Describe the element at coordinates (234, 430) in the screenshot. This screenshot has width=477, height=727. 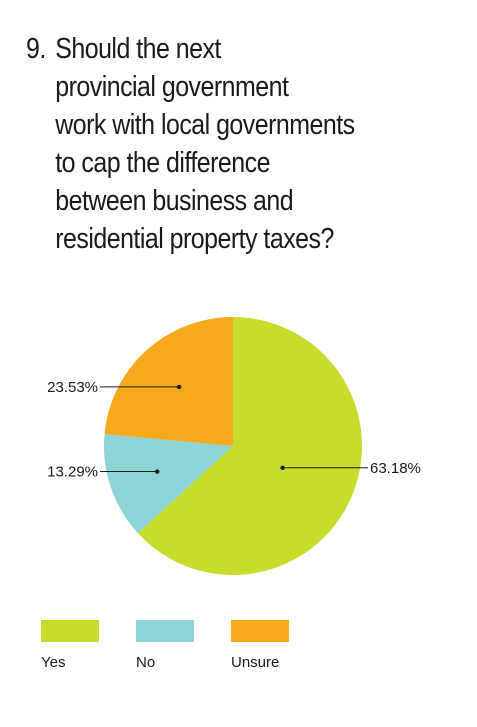
I see `pie-data-labels: 63.18% 13.29% 23.53%` at that location.